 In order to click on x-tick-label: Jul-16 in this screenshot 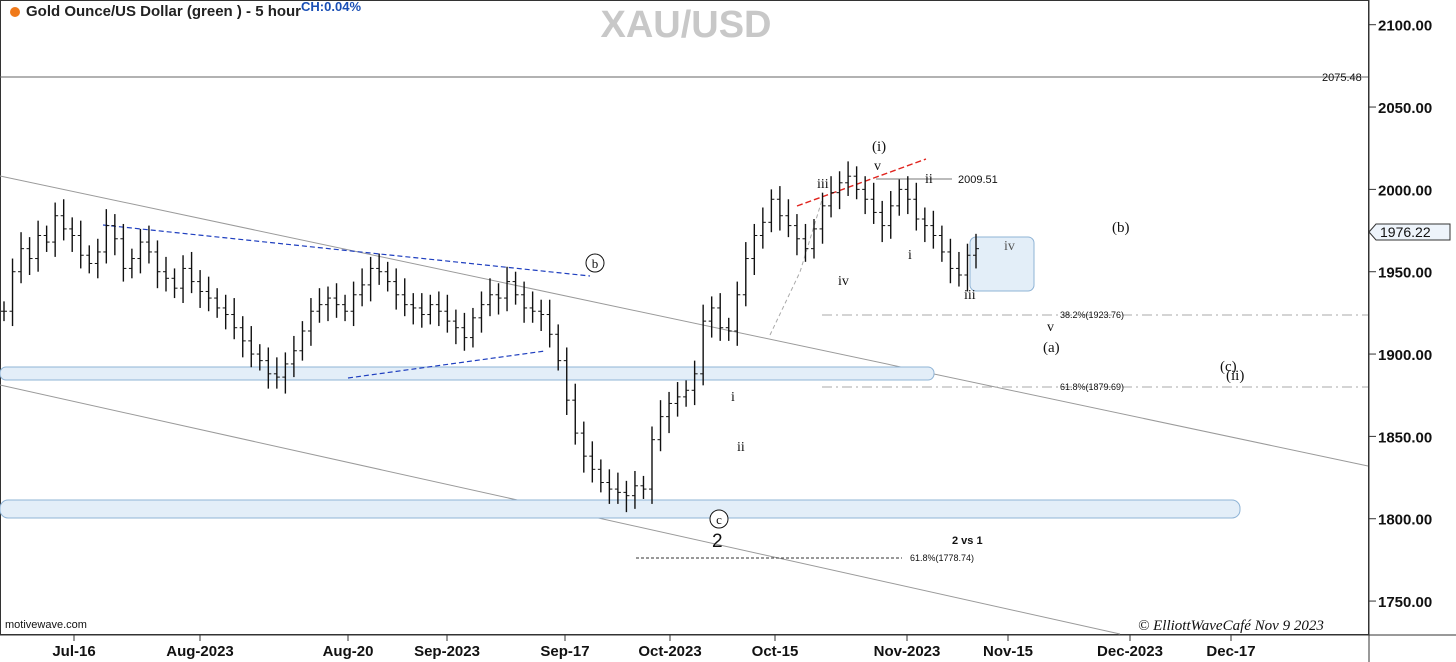, I will do `click(73, 651)`.